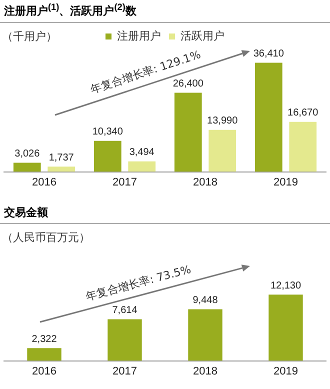 The width and height of the screenshot is (330, 389). Describe the element at coordinates (27, 154) in the screenshot. I see `data-label: 3,026` at that location.